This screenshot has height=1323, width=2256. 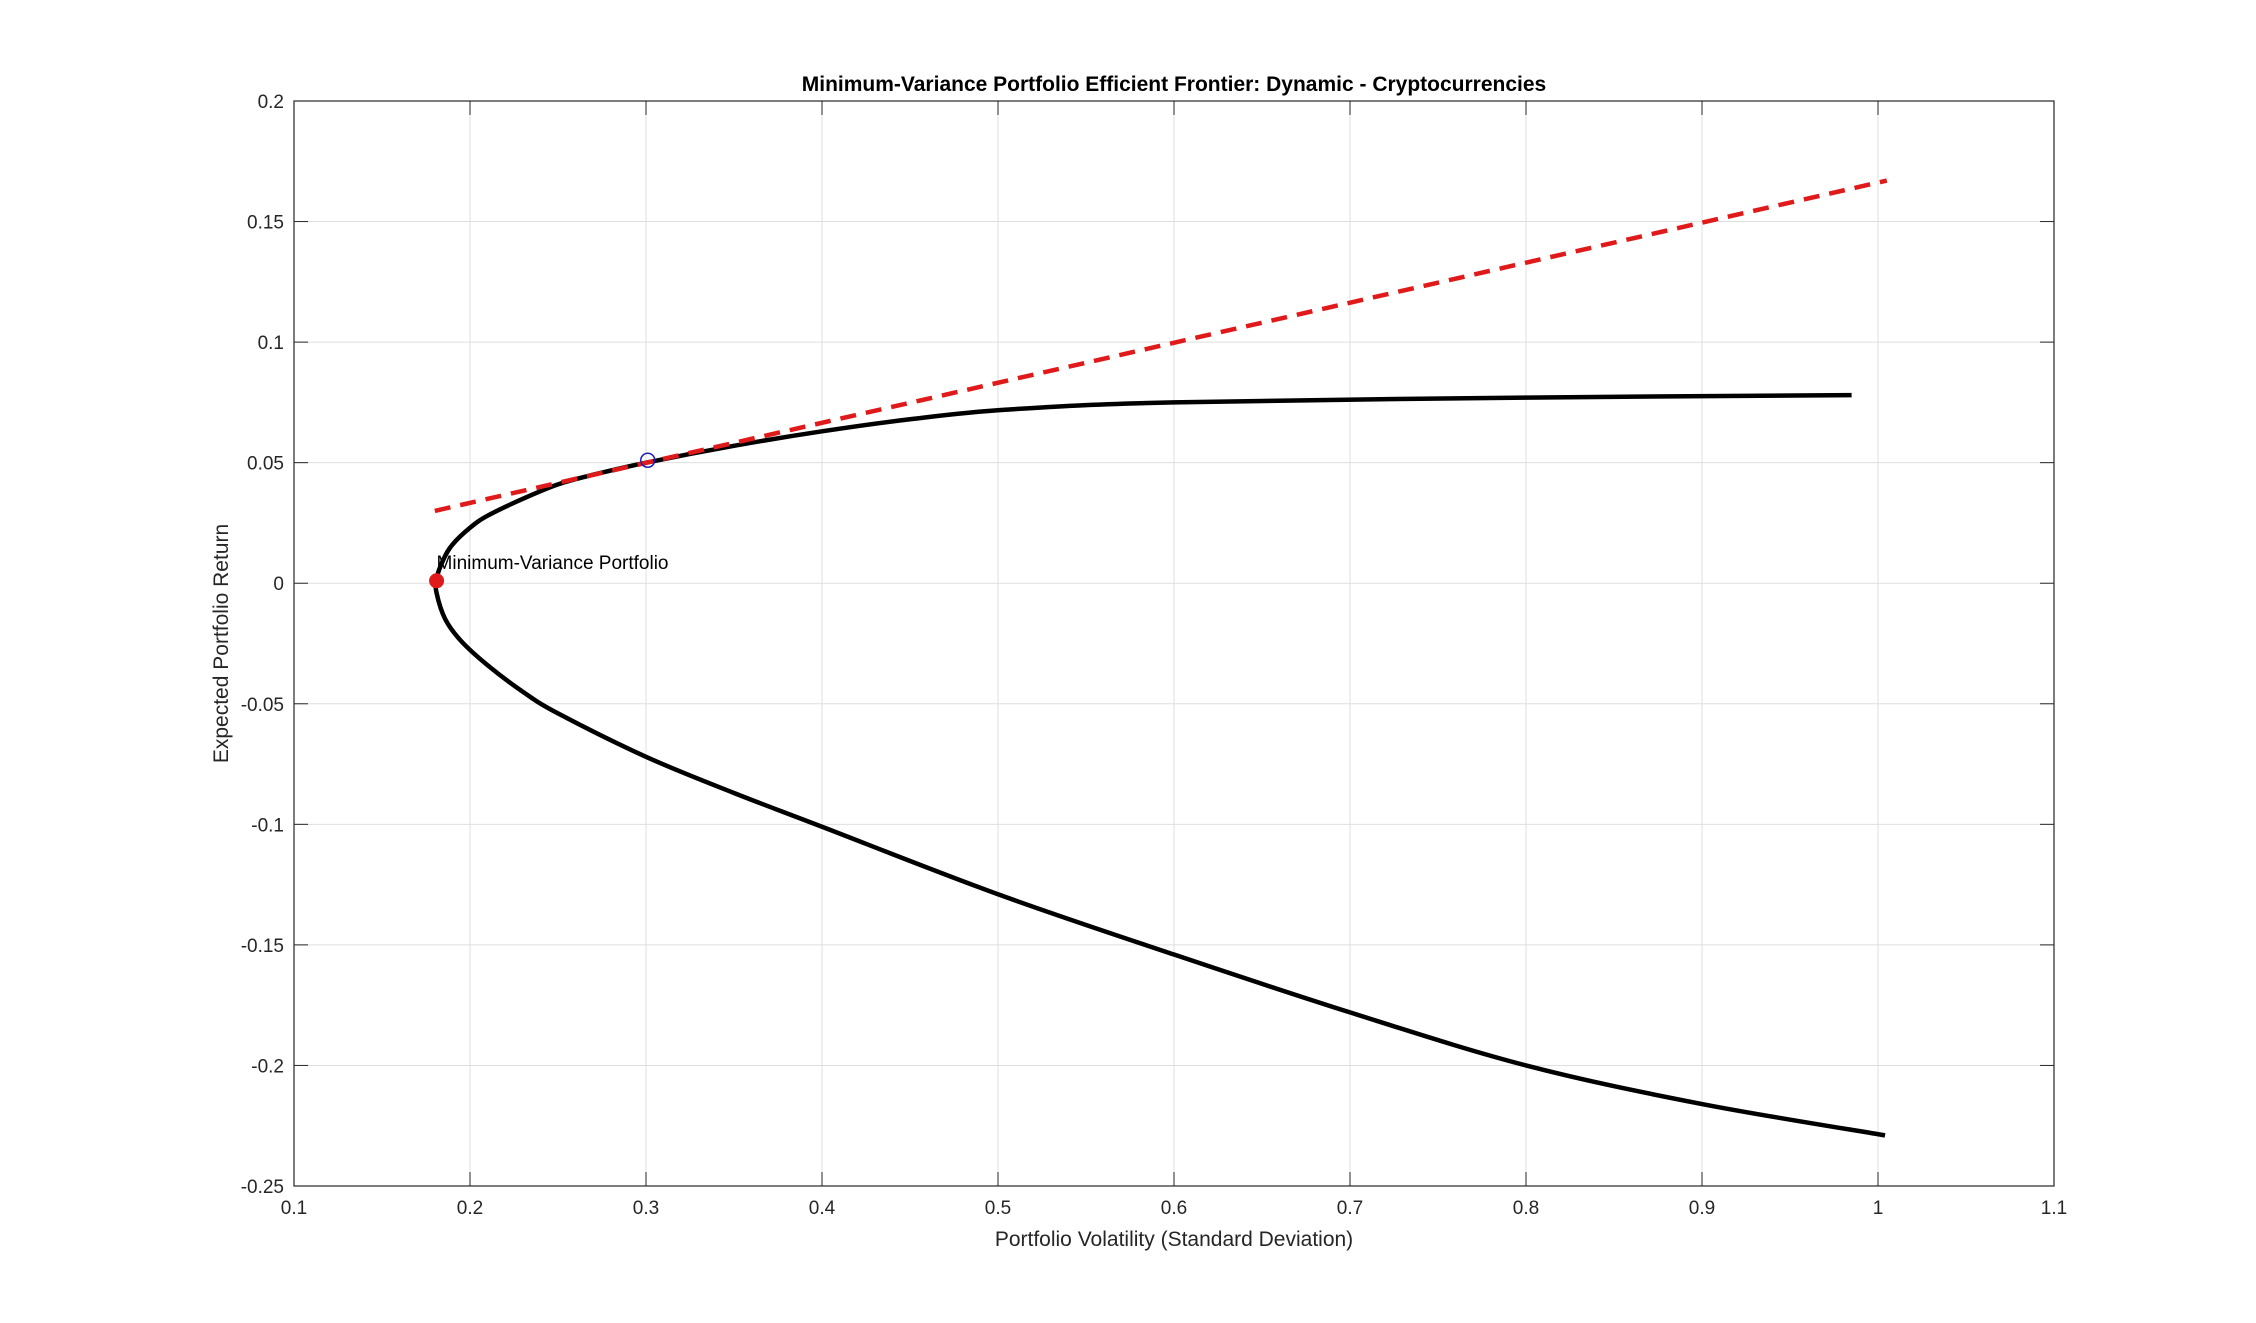 I want to click on y-tick-label: 0.2, so click(x=271, y=102).